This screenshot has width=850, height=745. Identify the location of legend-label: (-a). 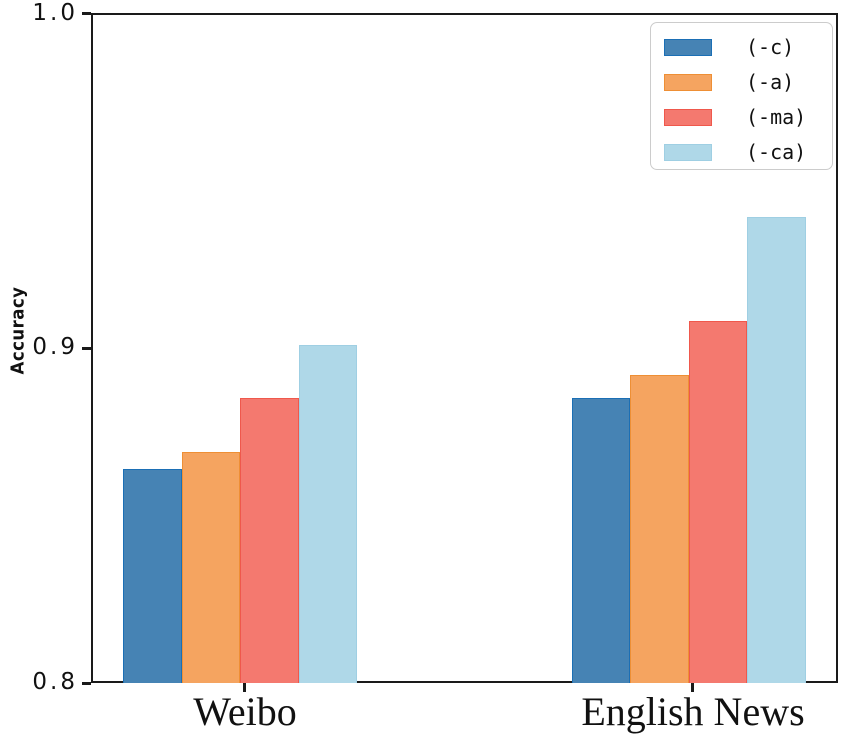
(770, 82).